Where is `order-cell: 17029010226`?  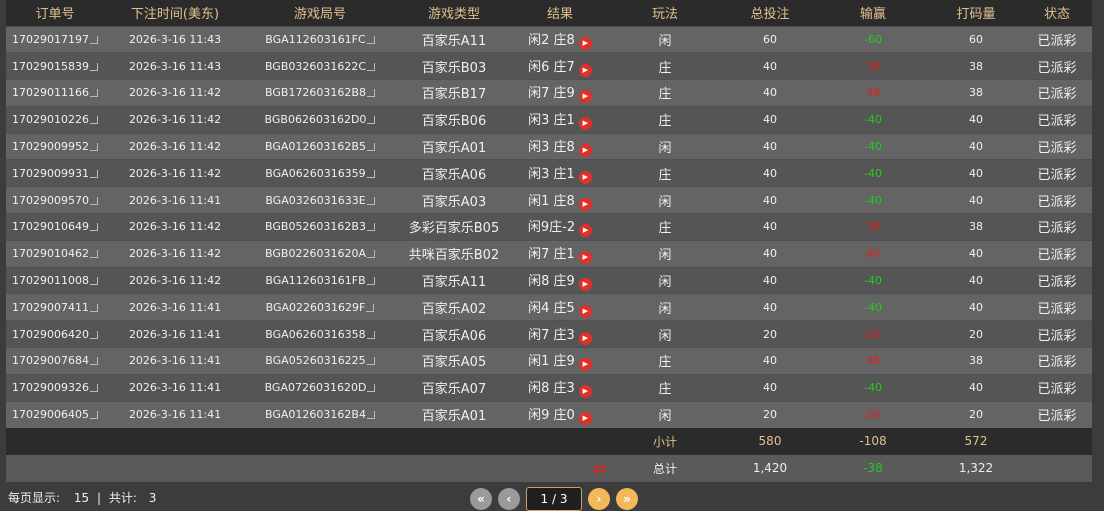 order-cell: 17029010226 is located at coordinates (55, 119).